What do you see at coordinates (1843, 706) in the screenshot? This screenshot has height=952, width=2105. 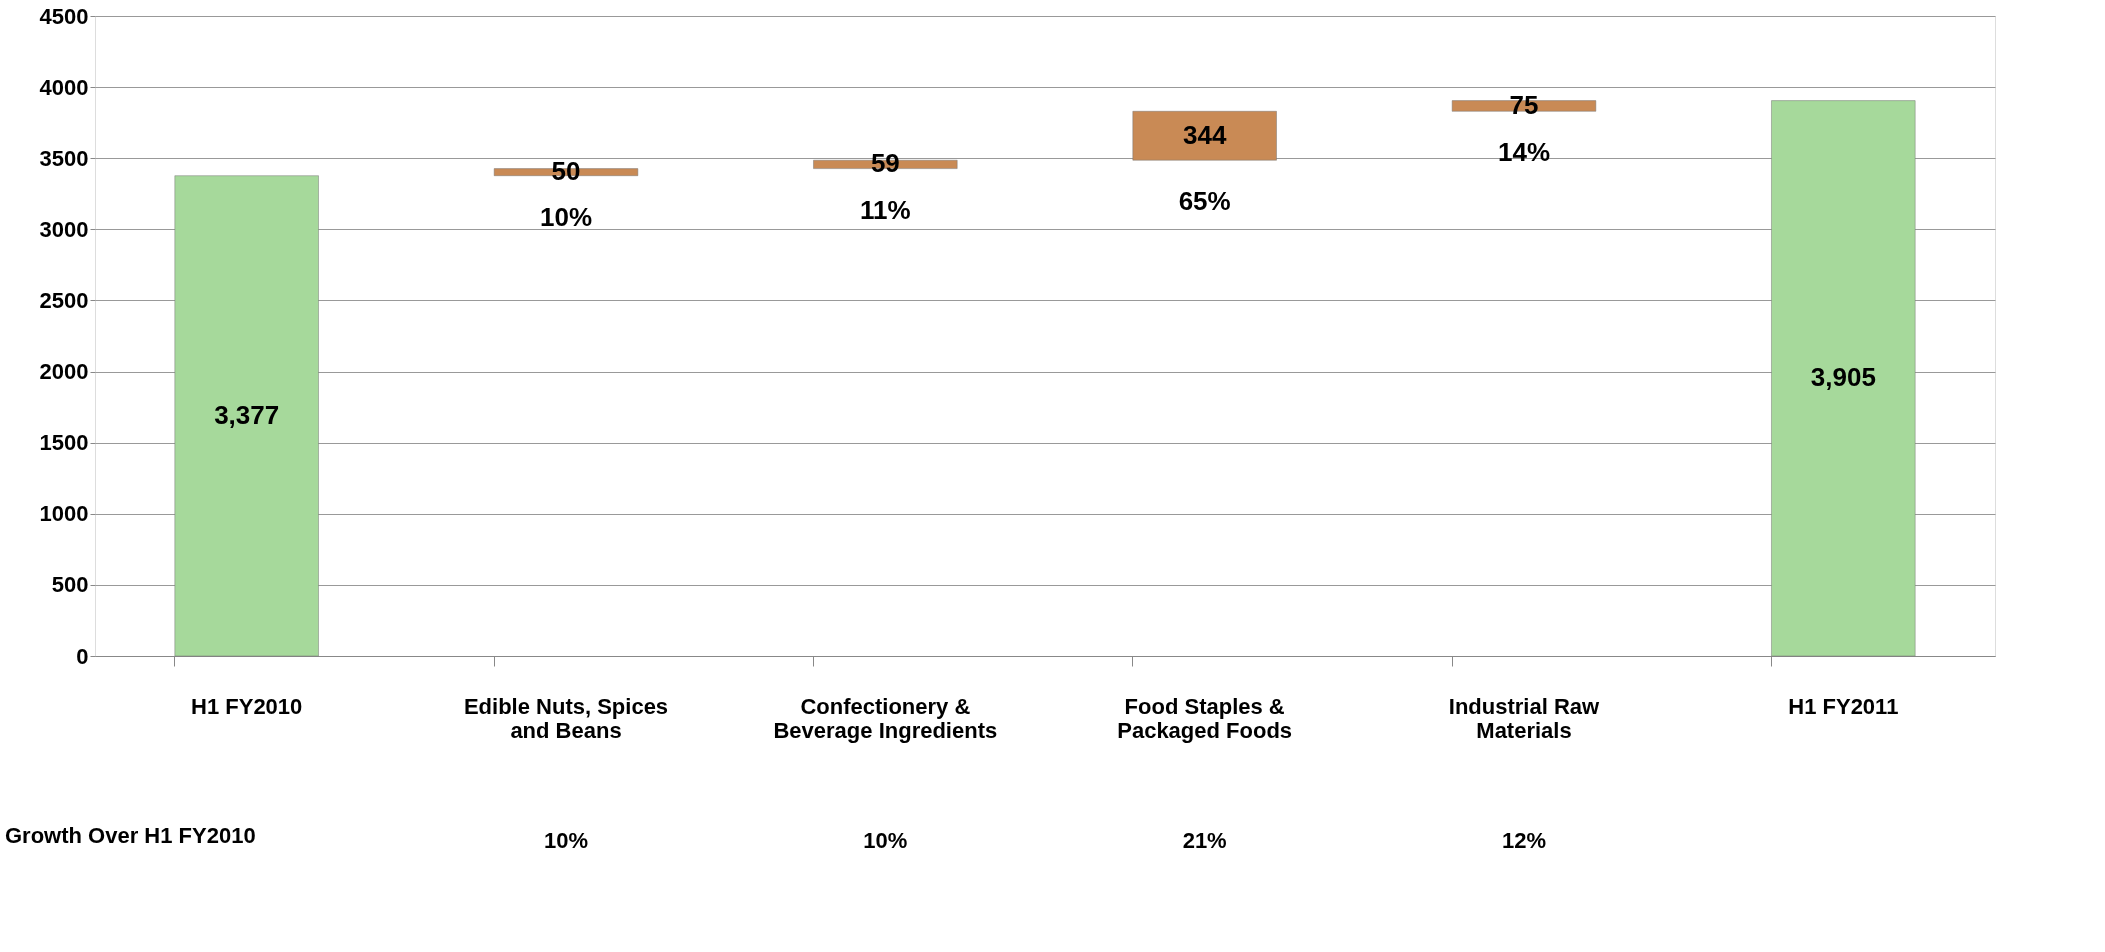 I see `x-tick-label: H1 FY2011` at bounding box center [1843, 706].